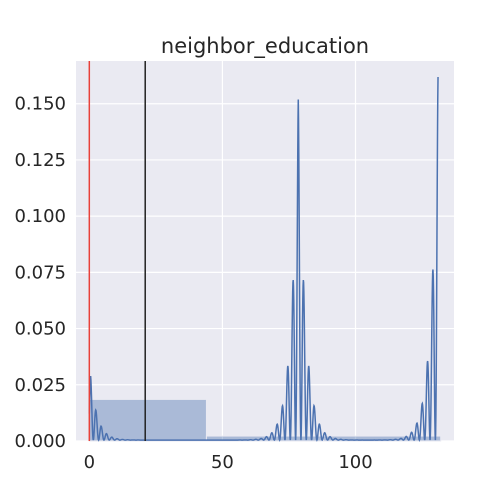 The height and width of the screenshot is (504, 504). I want to click on y-tick-label: 0.125, so click(40, 160).